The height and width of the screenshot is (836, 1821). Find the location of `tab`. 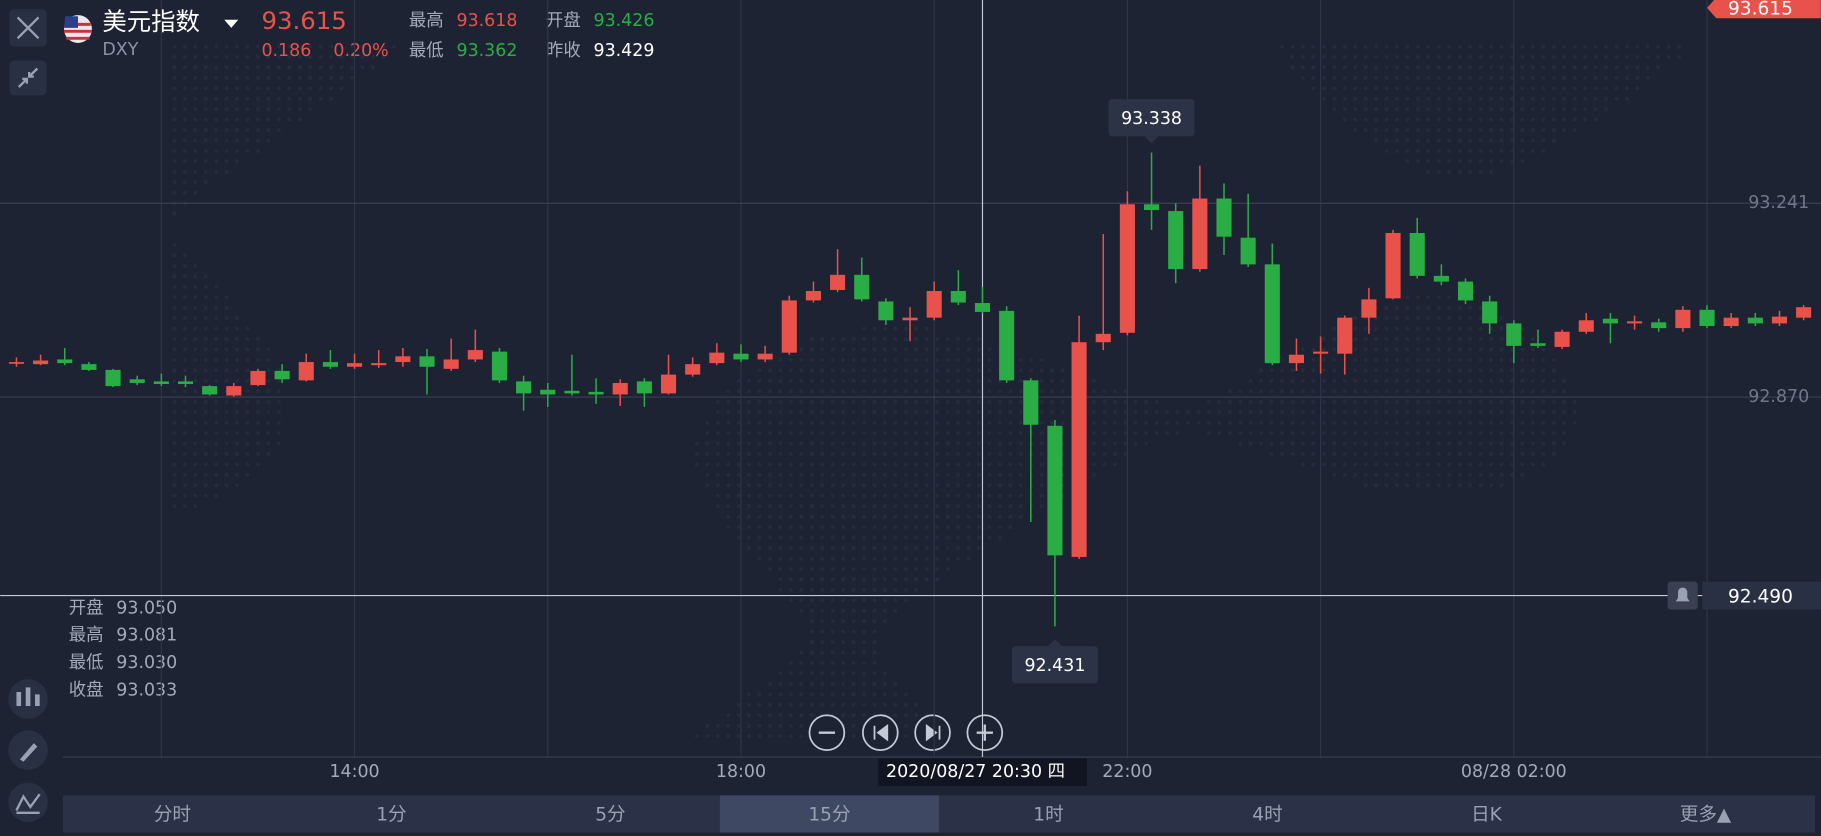

tab is located at coordinates (829, 814).